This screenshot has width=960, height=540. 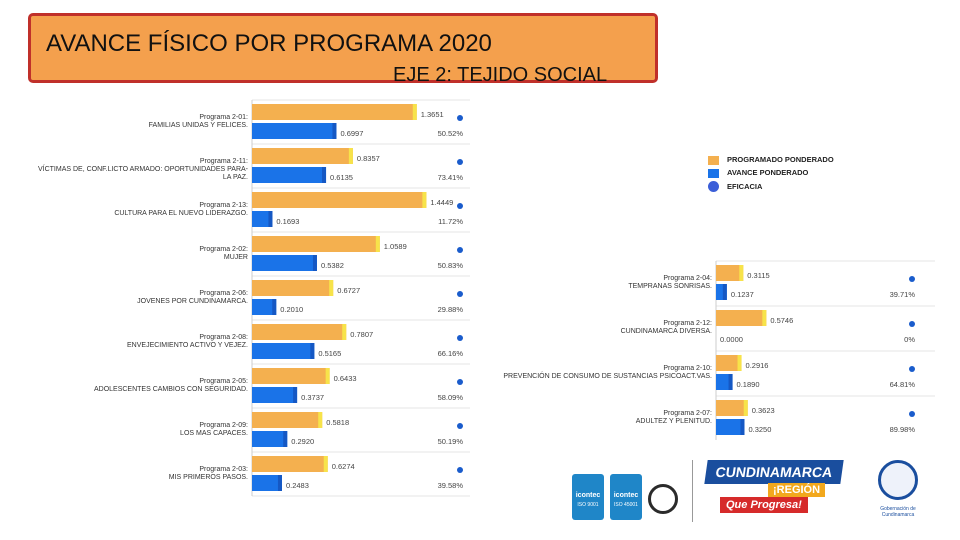 I want to click on program-code: Programa 2-11:, so click(x=224, y=161).